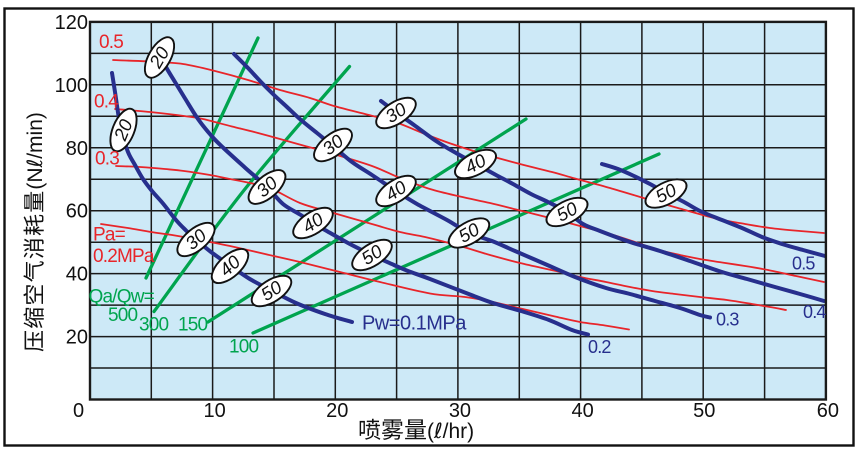 The height and width of the screenshot is (454, 861). I want to click on svg-text: 80, so click(77, 149).